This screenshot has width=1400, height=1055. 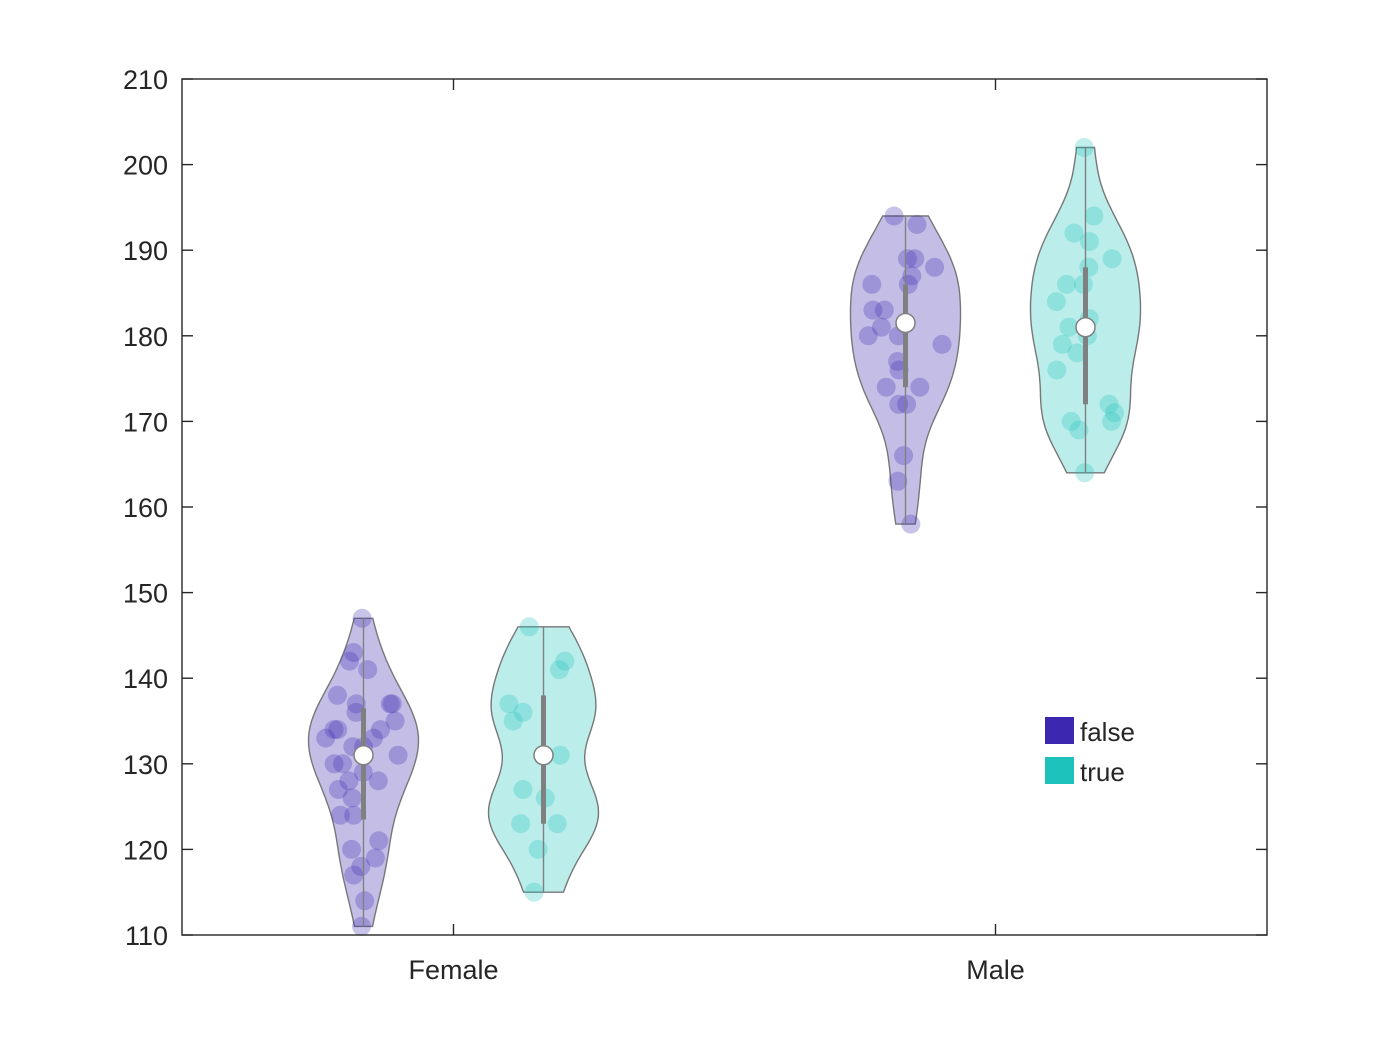 I want to click on y-tick-label: 120, so click(x=145, y=850).